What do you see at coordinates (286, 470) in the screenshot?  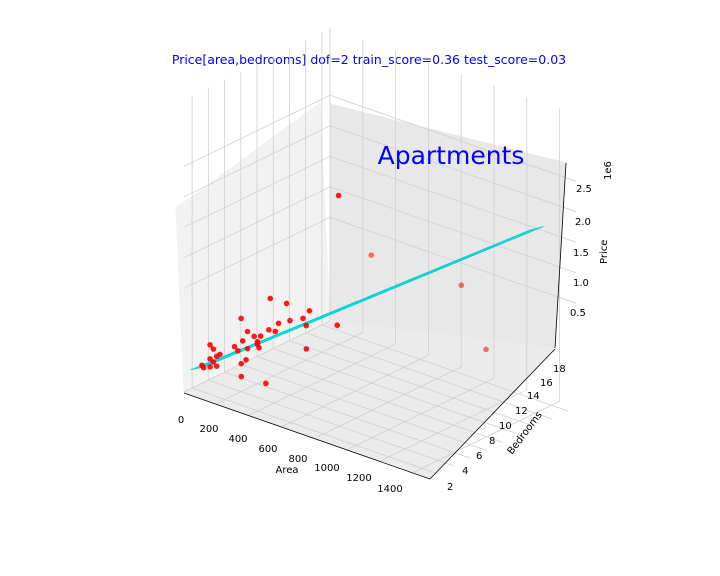 I see `x-axis-label: Area` at bounding box center [286, 470].